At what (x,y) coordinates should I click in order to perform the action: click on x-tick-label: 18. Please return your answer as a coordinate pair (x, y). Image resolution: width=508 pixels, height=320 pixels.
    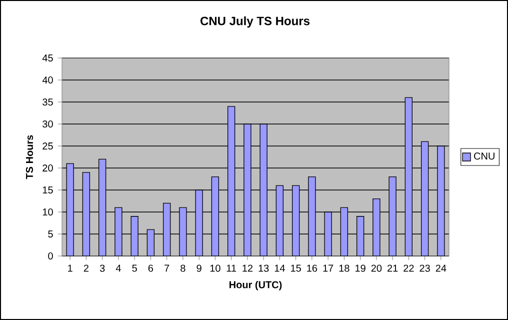
    Looking at the image, I should click on (344, 268).